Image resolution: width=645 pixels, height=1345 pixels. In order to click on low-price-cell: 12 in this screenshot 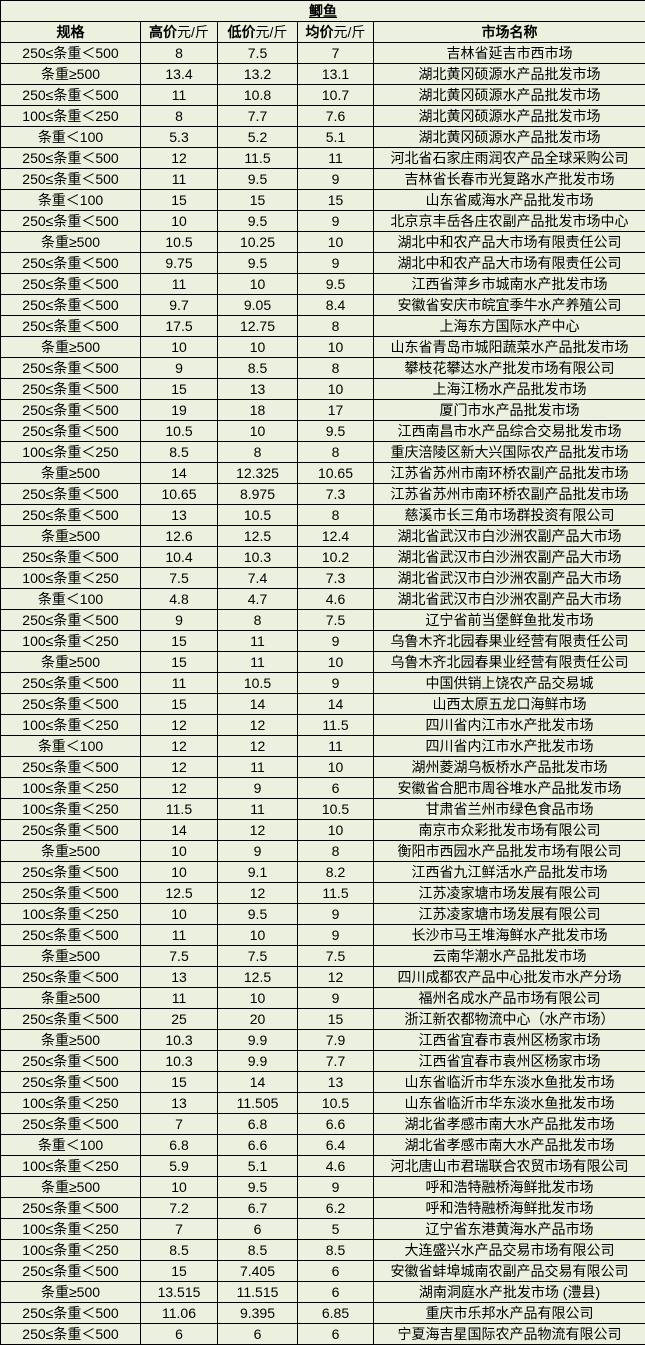, I will do `click(257, 893)`.